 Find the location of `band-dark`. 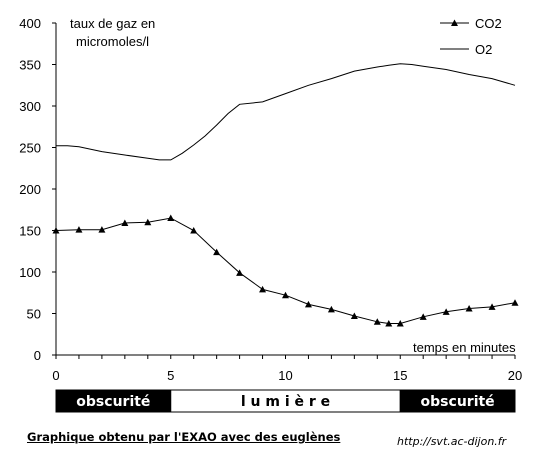

band-dark is located at coordinates (457, 401).